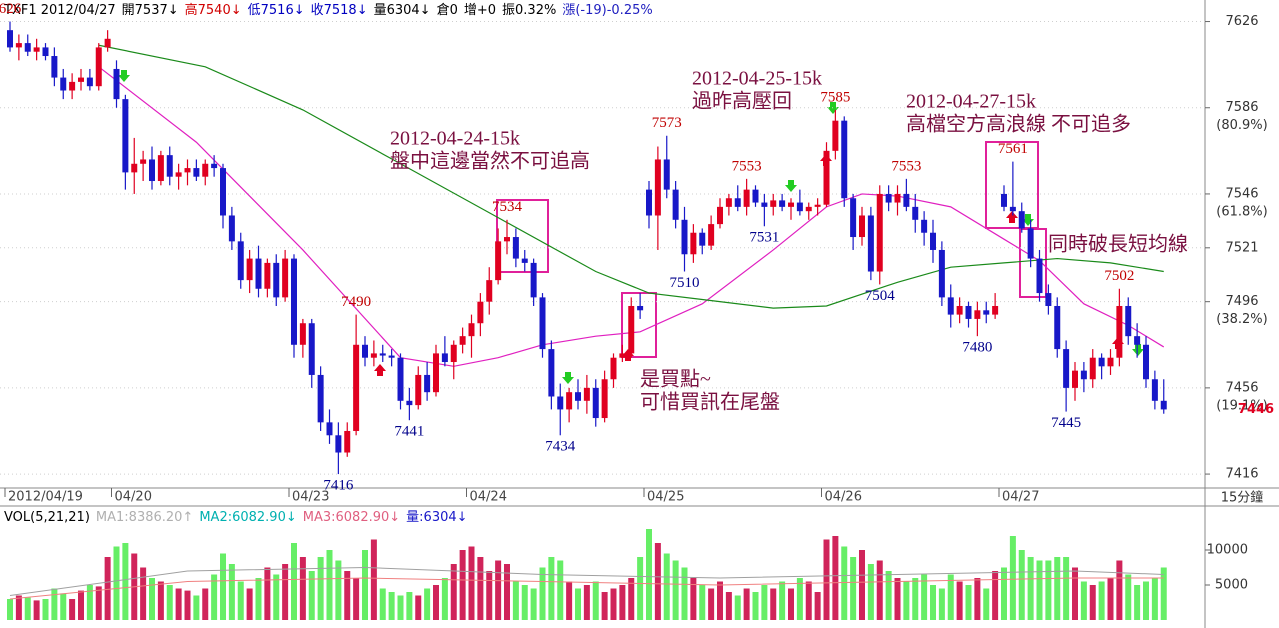 This screenshot has width=1279, height=628. What do you see at coordinates (247, 517) in the screenshot?
I see `volume-header-item: MA2:6082.90↓` at bounding box center [247, 517].